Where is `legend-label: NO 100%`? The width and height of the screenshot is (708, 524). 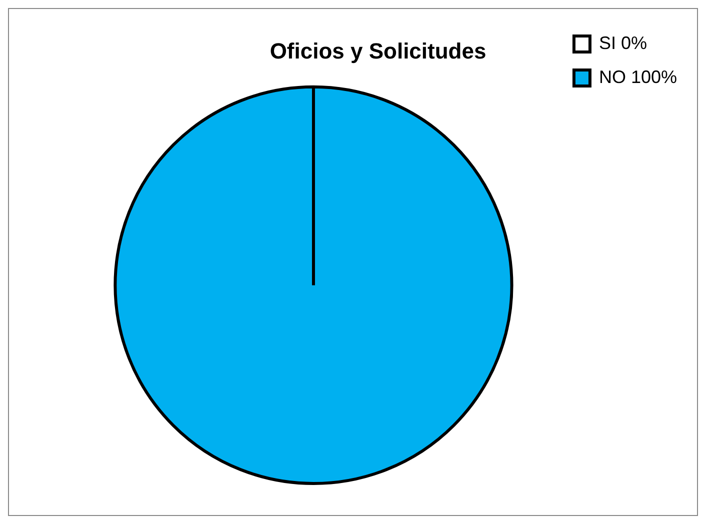
legend-label: NO 100% is located at coordinates (638, 76).